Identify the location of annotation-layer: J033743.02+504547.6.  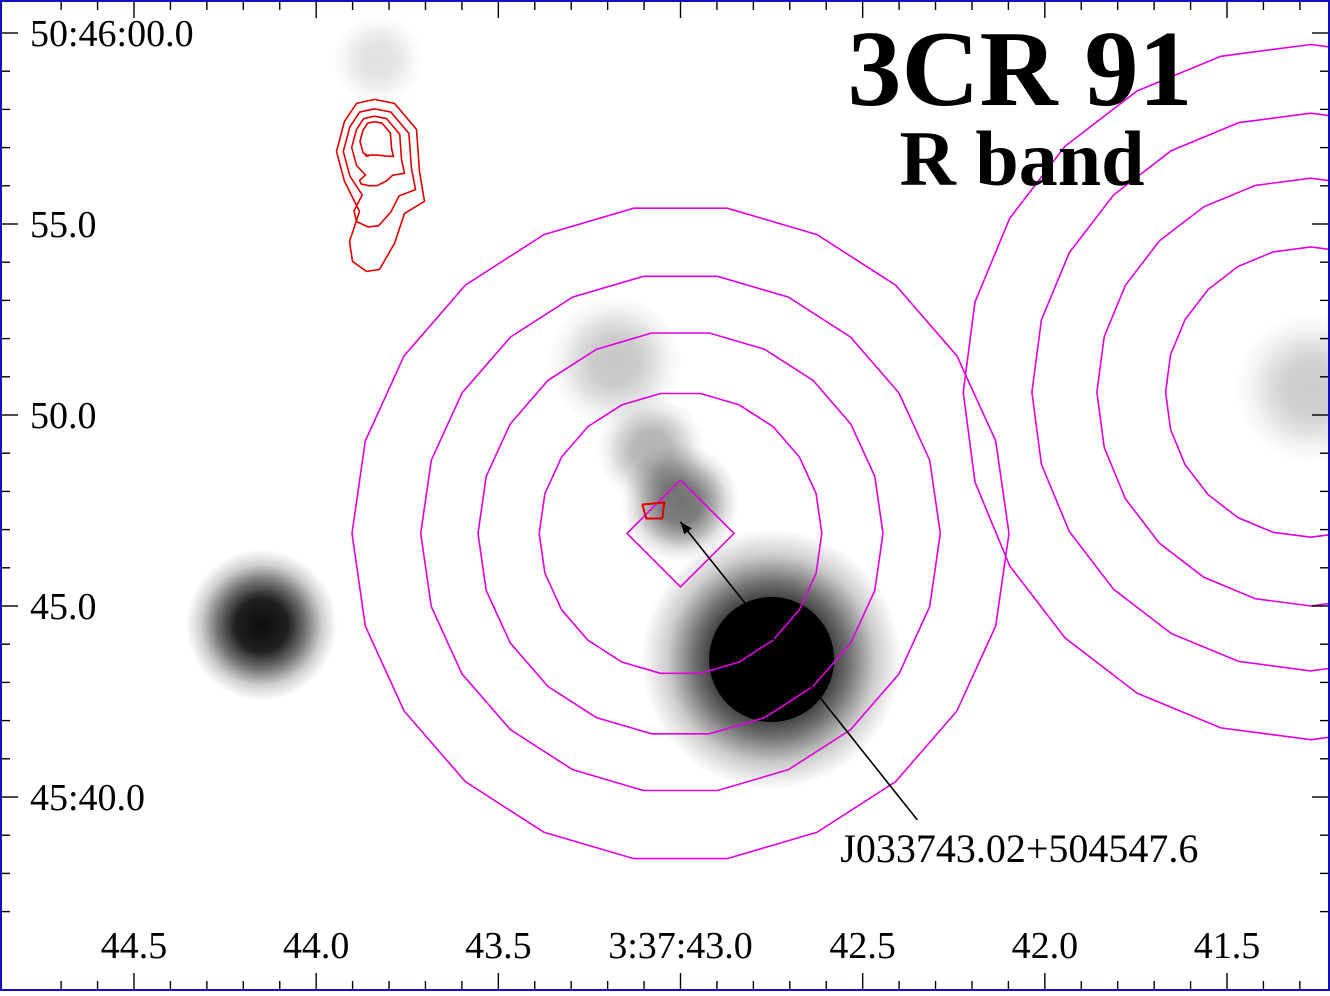
(938, 696).